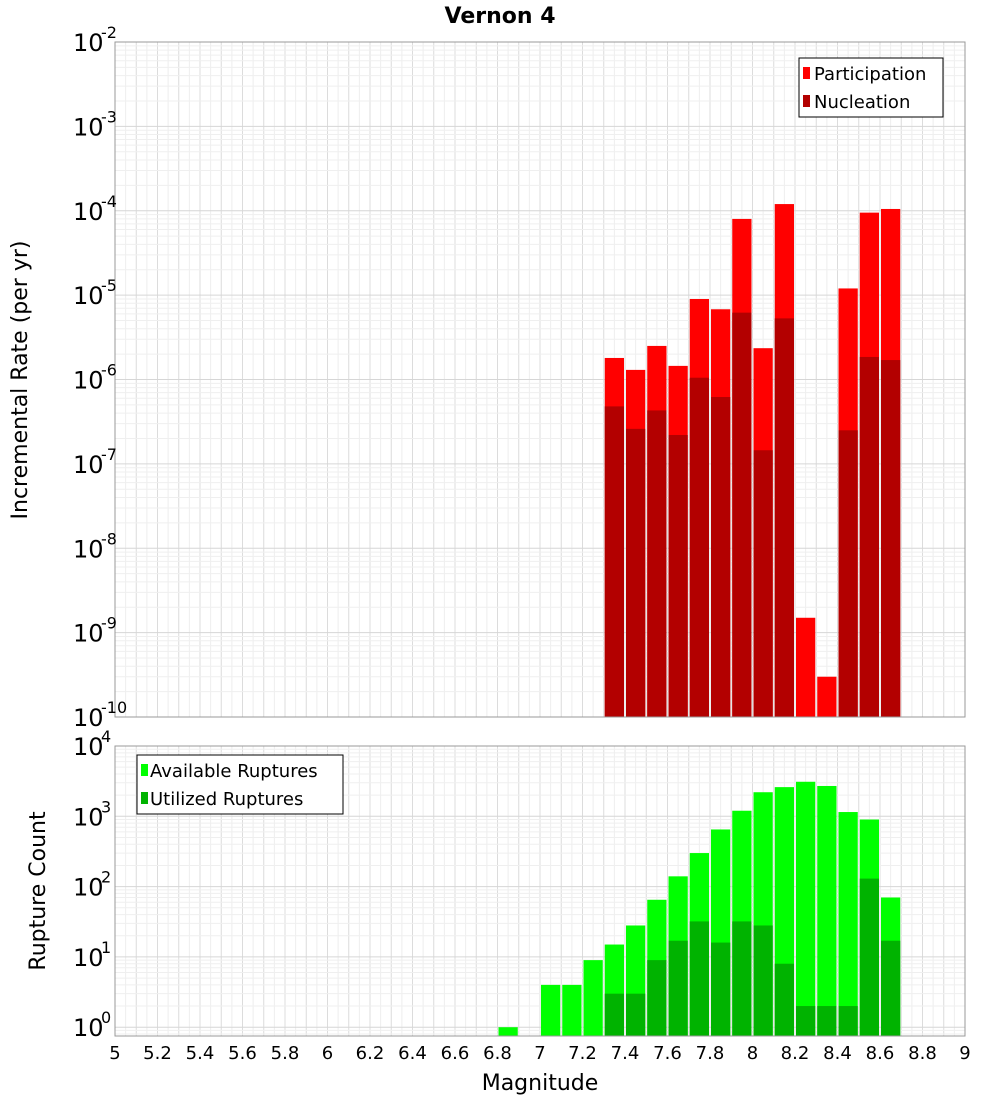 This screenshot has height=1100, width=1000. What do you see at coordinates (795, 1053) in the screenshot?
I see `magnitude-x-tick-label: 8.2` at bounding box center [795, 1053].